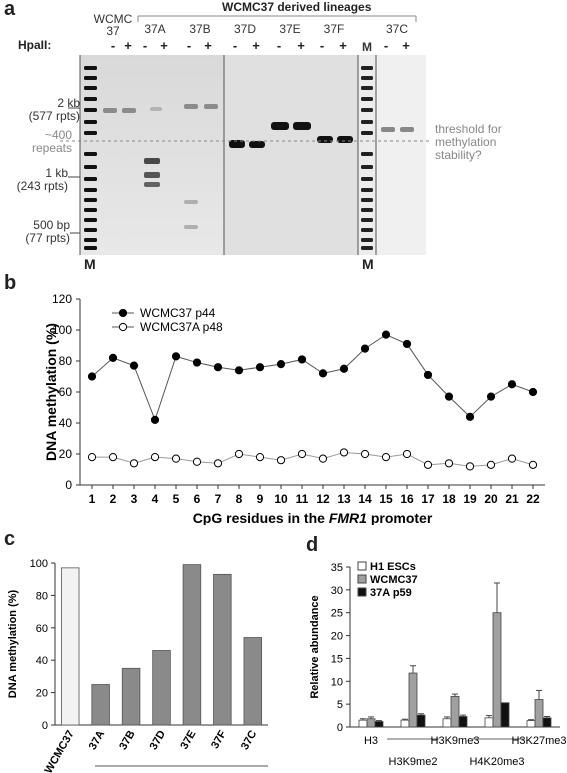 The height and width of the screenshot is (773, 567). What do you see at coordinates (58, 135) in the screenshot?
I see `size-400: ~400` at bounding box center [58, 135].